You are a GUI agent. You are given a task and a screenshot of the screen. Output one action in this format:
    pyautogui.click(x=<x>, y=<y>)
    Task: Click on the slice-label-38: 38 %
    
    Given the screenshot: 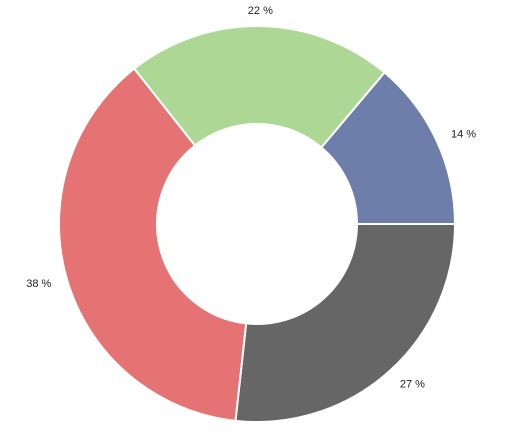 What is the action you would take?
    pyautogui.click(x=38, y=284)
    